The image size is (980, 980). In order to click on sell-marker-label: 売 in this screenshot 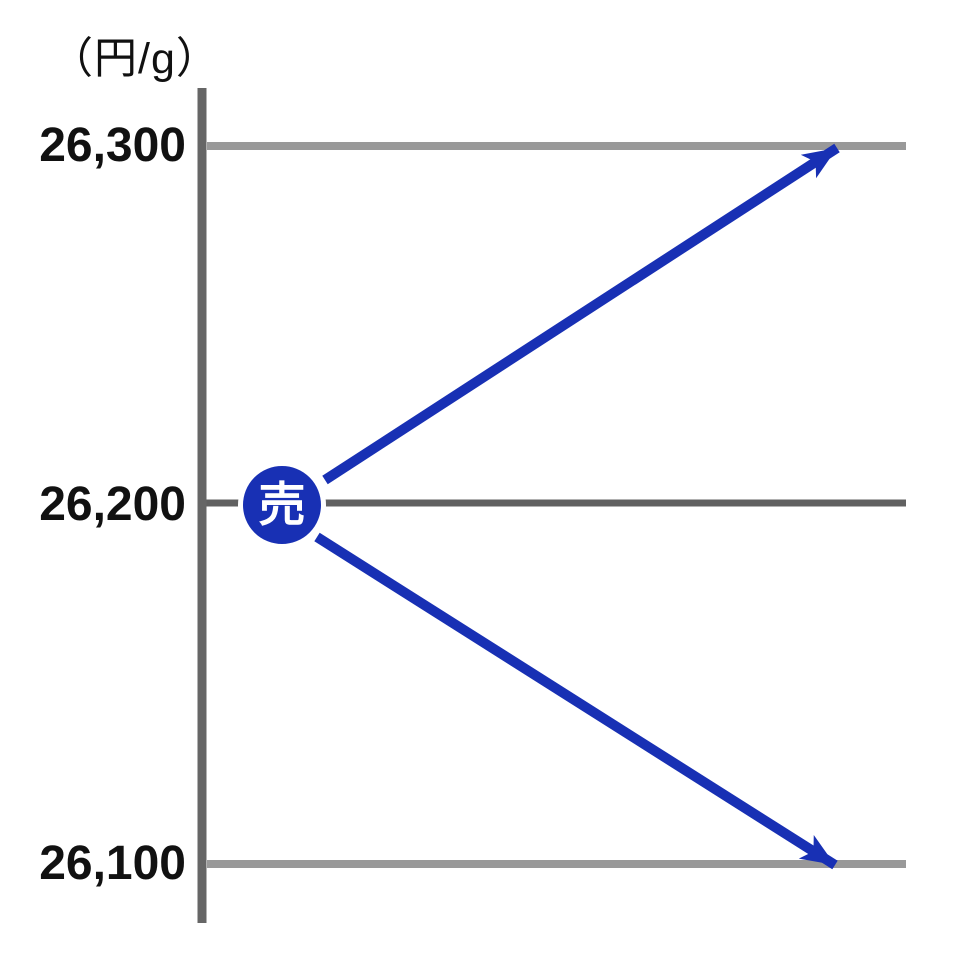, I will do `click(282, 504)`.